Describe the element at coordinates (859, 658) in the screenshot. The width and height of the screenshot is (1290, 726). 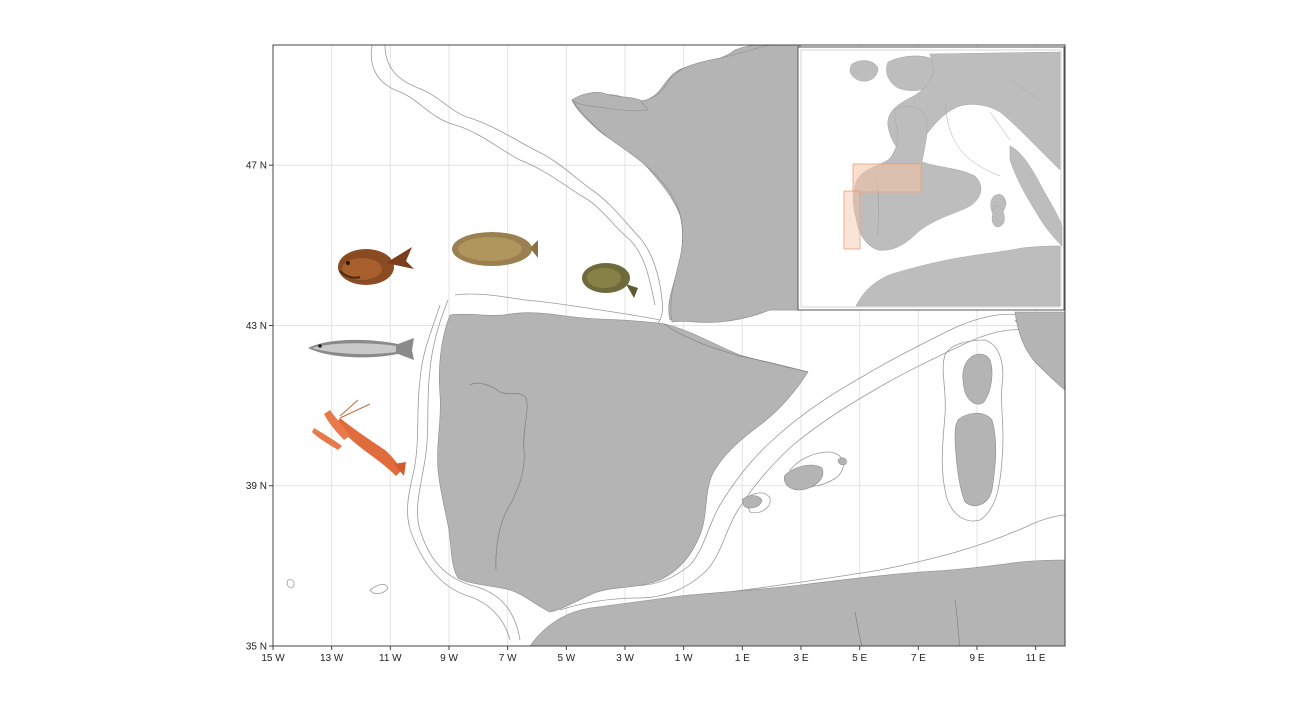
I see `x-tick-label: 5 E` at that location.